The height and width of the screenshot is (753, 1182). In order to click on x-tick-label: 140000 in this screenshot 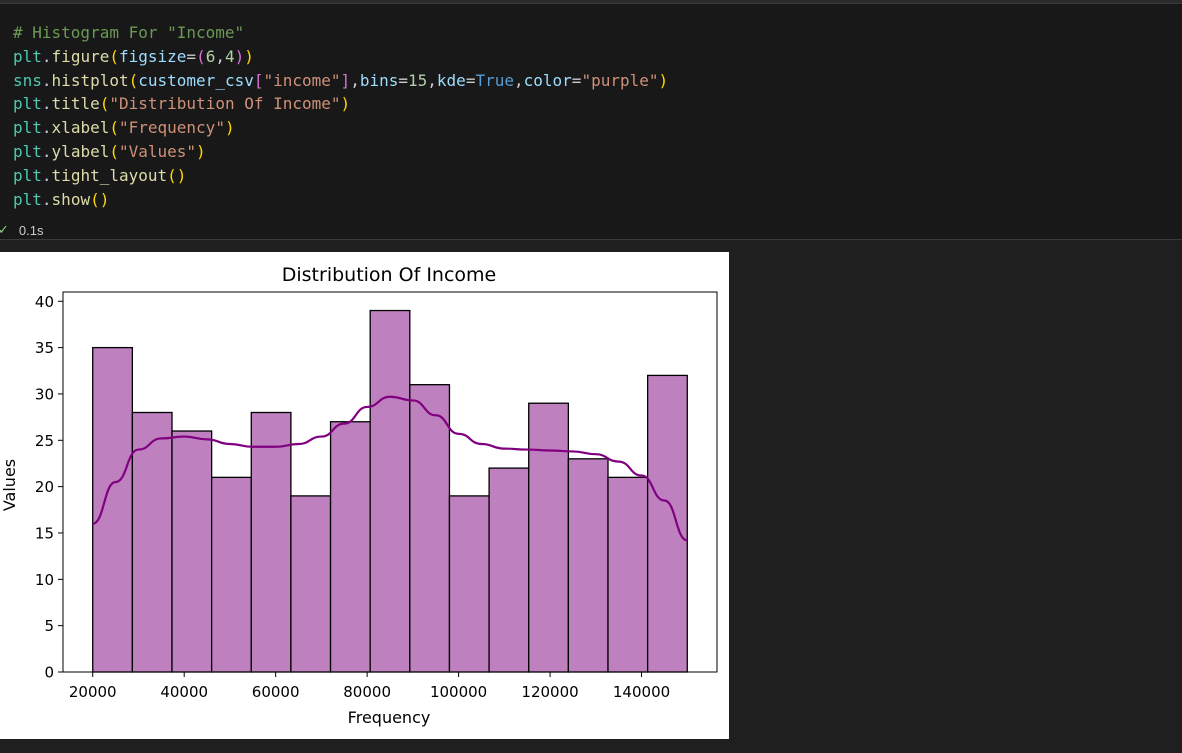, I will do `click(641, 692)`.